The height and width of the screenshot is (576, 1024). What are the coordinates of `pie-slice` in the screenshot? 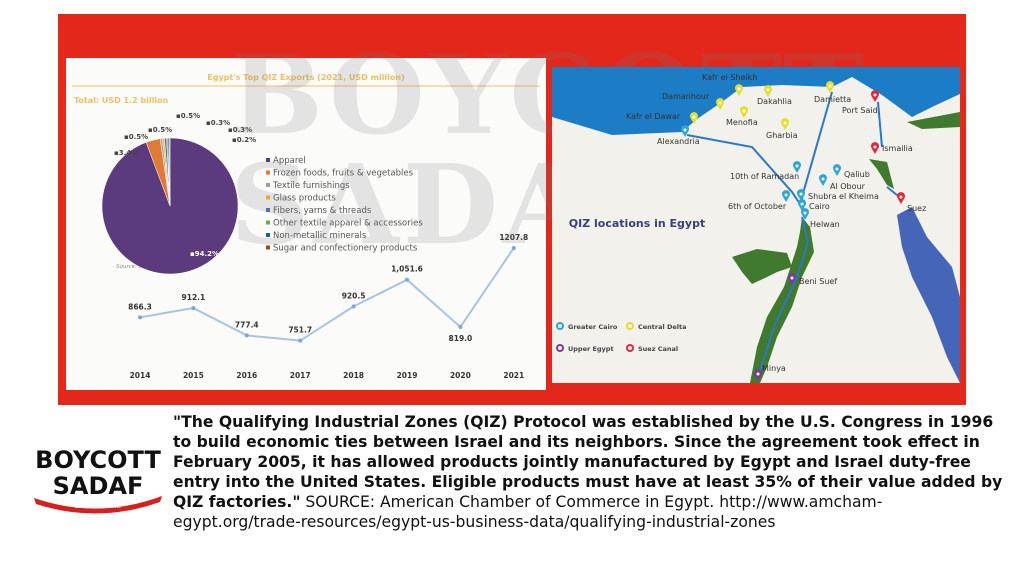 It's located at (169, 172).